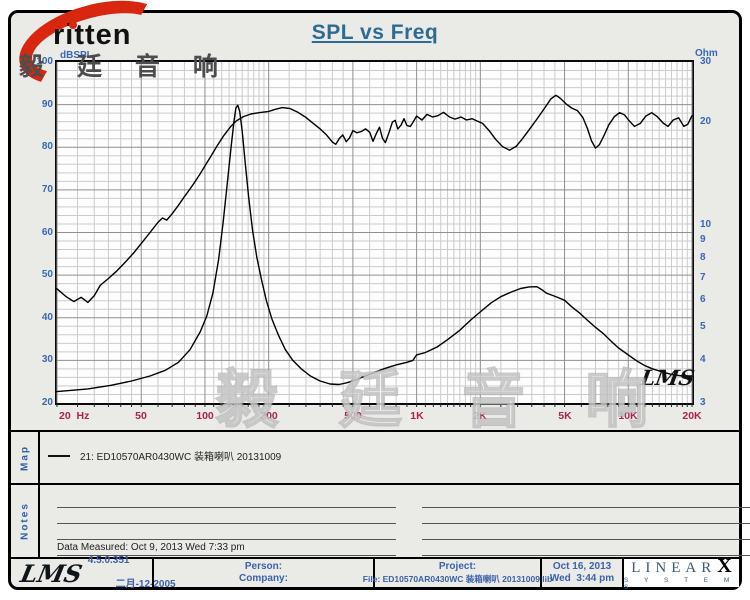 The image size is (750, 600). What do you see at coordinates (389, 457) in the screenshot?
I see `map-content: 21: ED10570AR0430WC 装箱喇叭 20131009` at bounding box center [389, 457].